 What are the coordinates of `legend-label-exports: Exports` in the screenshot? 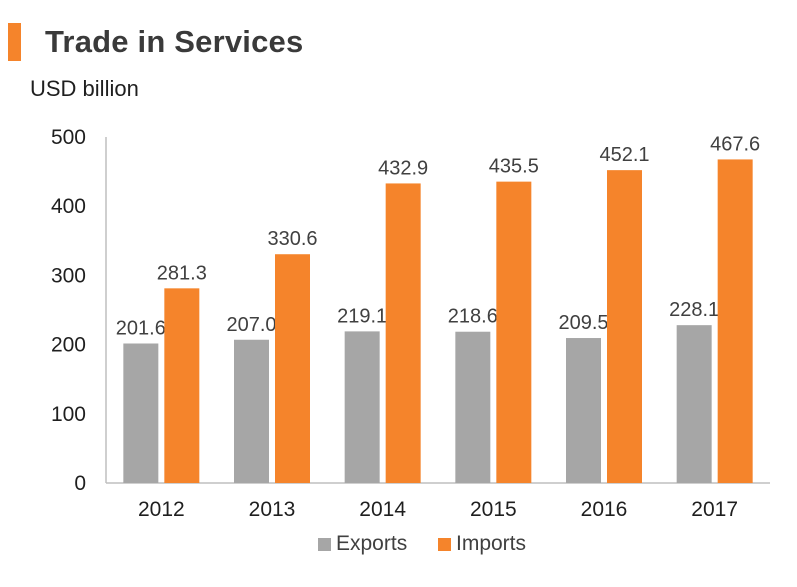 It's located at (371, 543).